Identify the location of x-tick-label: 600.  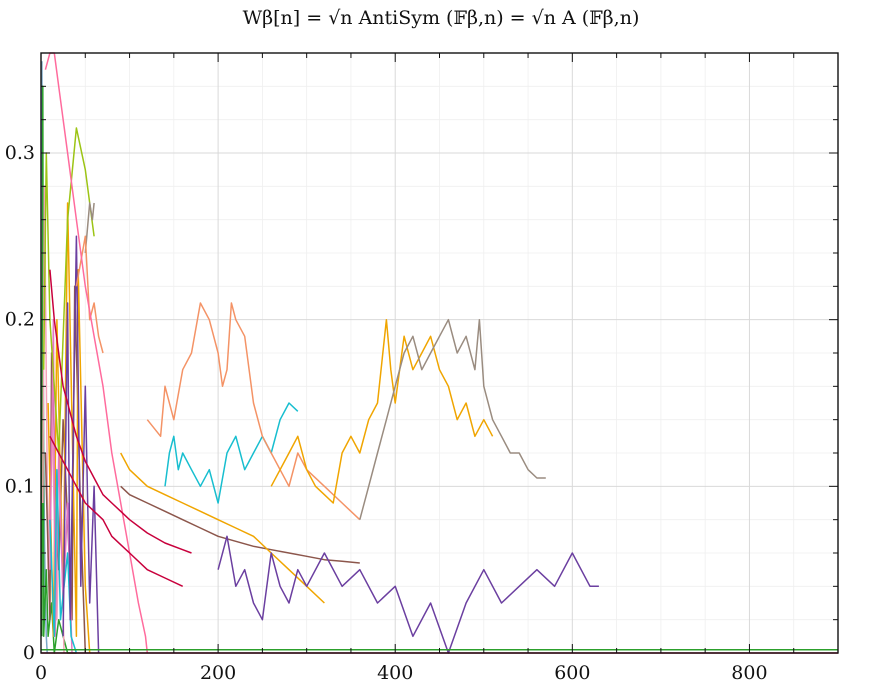
(572, 673).